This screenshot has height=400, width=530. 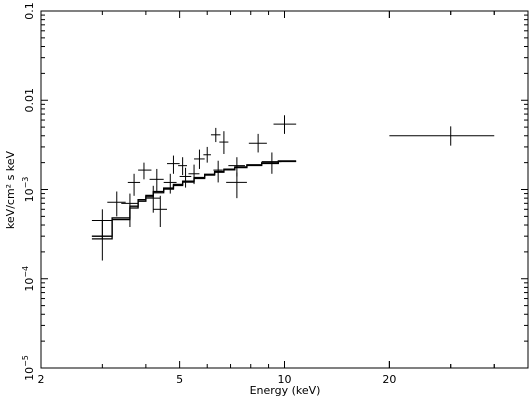 I want to click on x-axis-label: Energy (keV), so click(x=285, y=390).